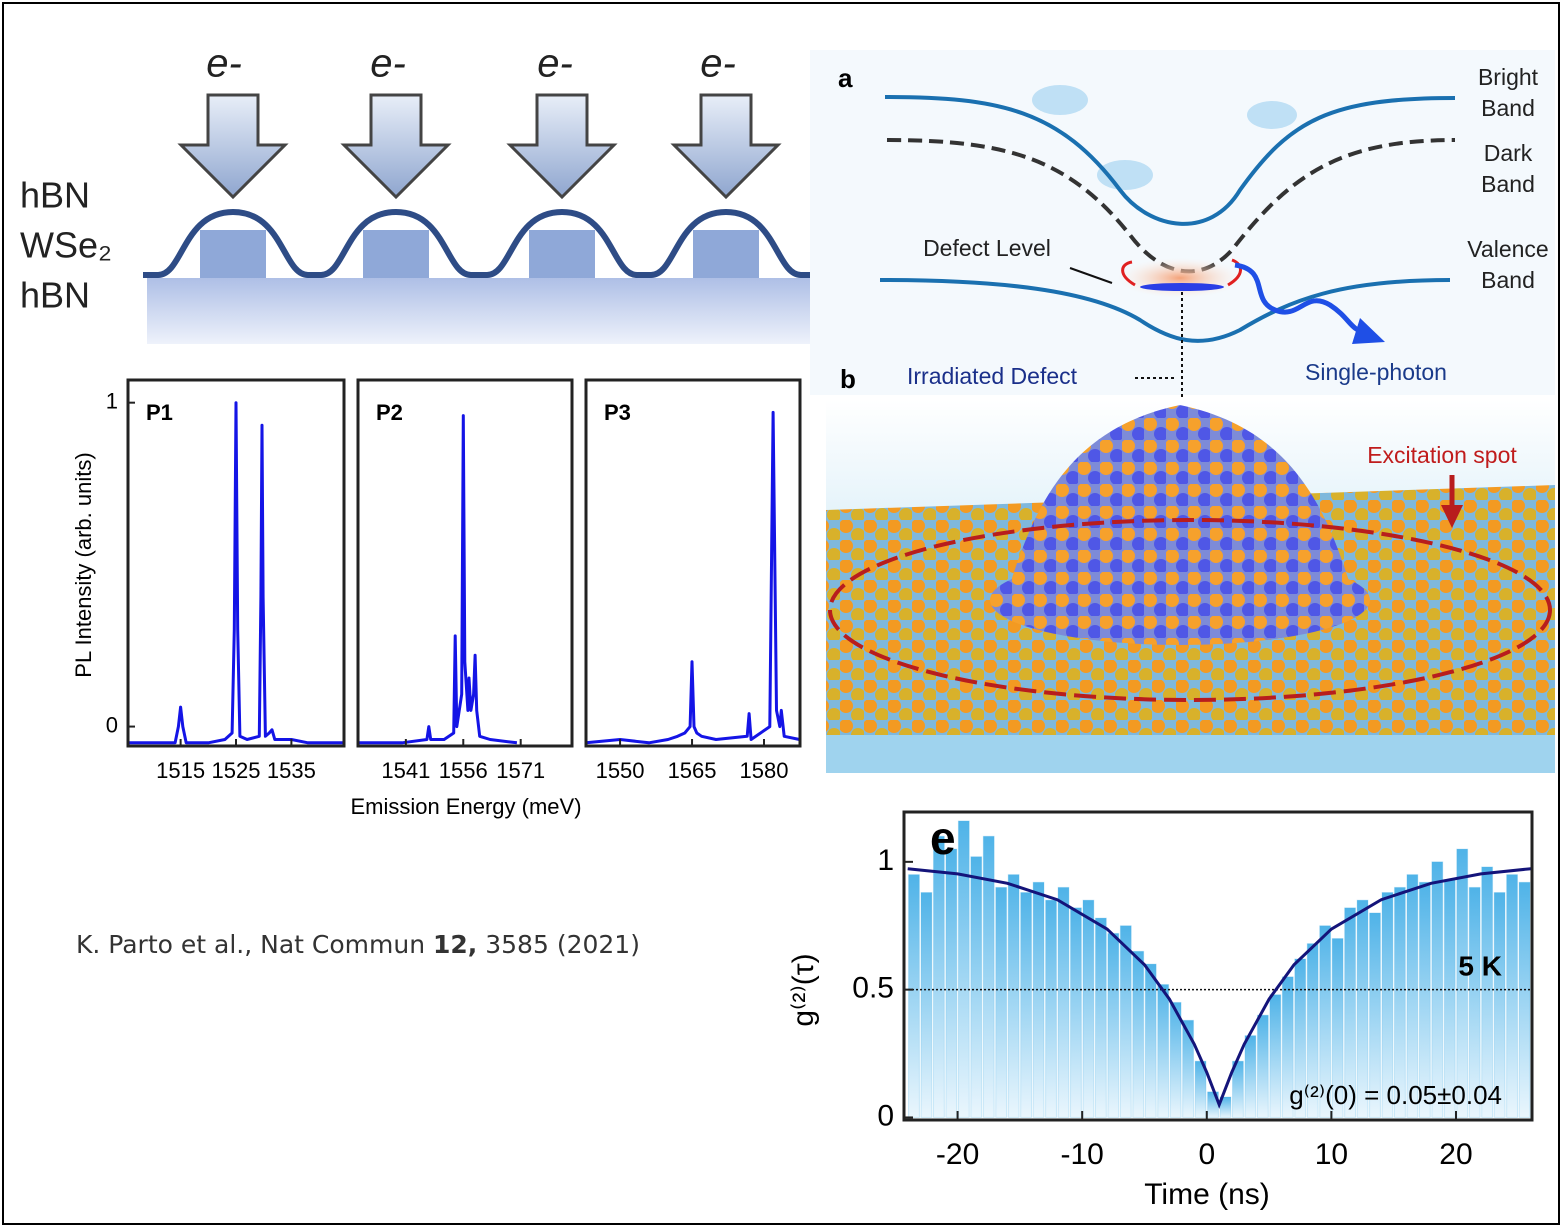  I want to click on band-label: Dark, so click(1508, 153).